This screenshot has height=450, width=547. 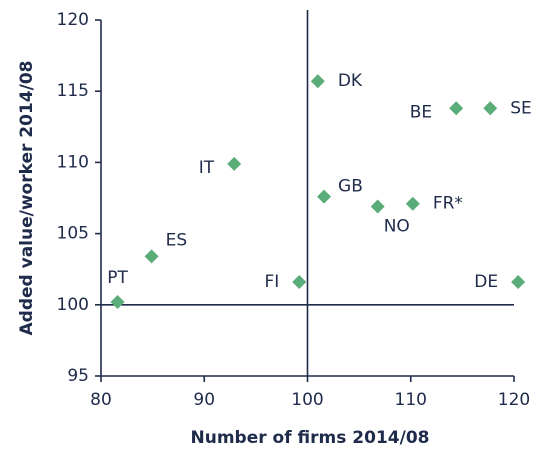 What do you see at coordinates (117, 278) in the screenshot?
I see `point-label: PT` at bounding box center [117, 278].